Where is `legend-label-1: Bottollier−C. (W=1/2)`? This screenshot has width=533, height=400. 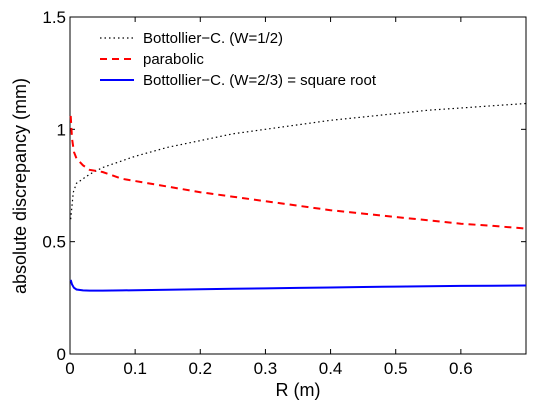 legend-label-1: Bottollier−C. (W=1/2) is located at coordinates (213, 38).